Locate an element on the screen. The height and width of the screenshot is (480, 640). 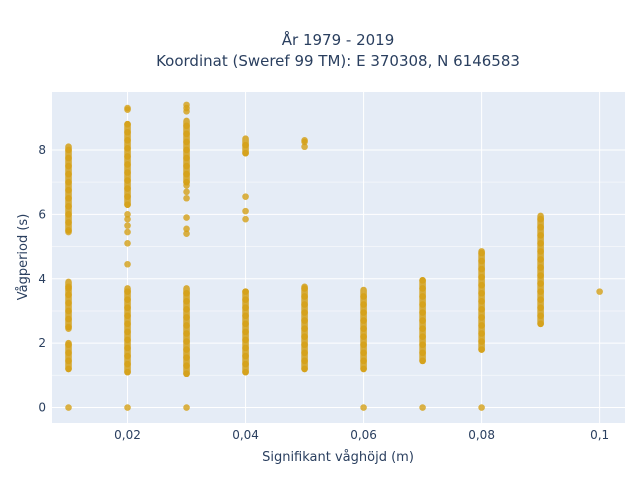
y-tick-label: 0 is located at coordinates (42, 408).